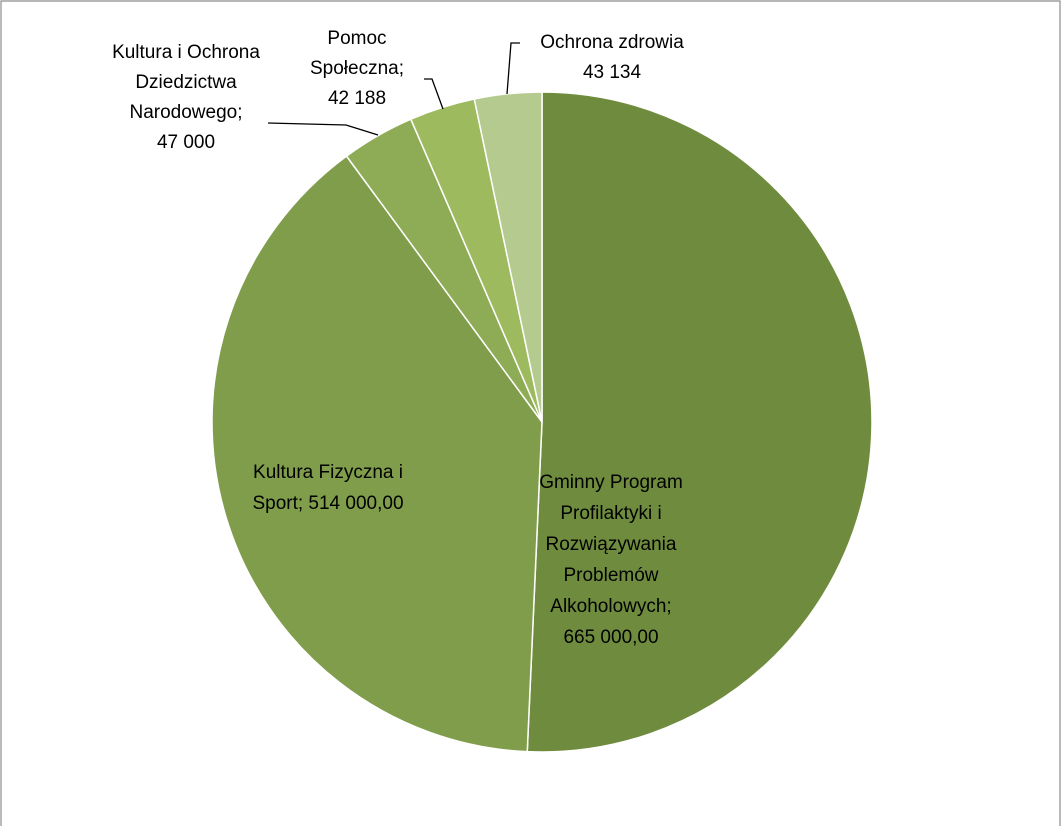 The width and height of the screenshot is (1061, 826). I want to click on data-label-4: Pomoc Społeczna; 42 188, so click(357, 68).